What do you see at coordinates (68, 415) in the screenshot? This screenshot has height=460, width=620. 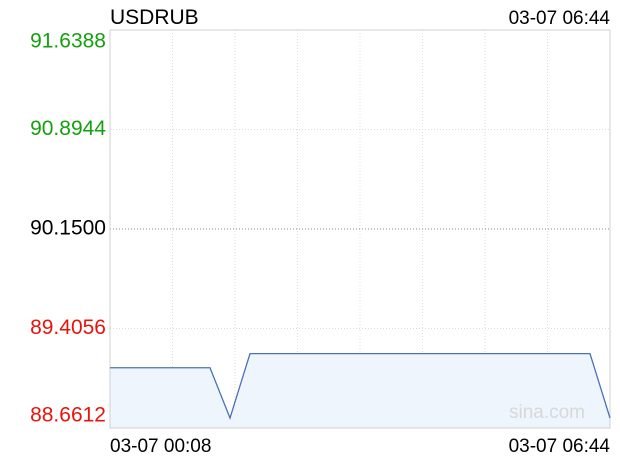 I see `y-tick-label: 88.6612` at bounding box center [68, 415].